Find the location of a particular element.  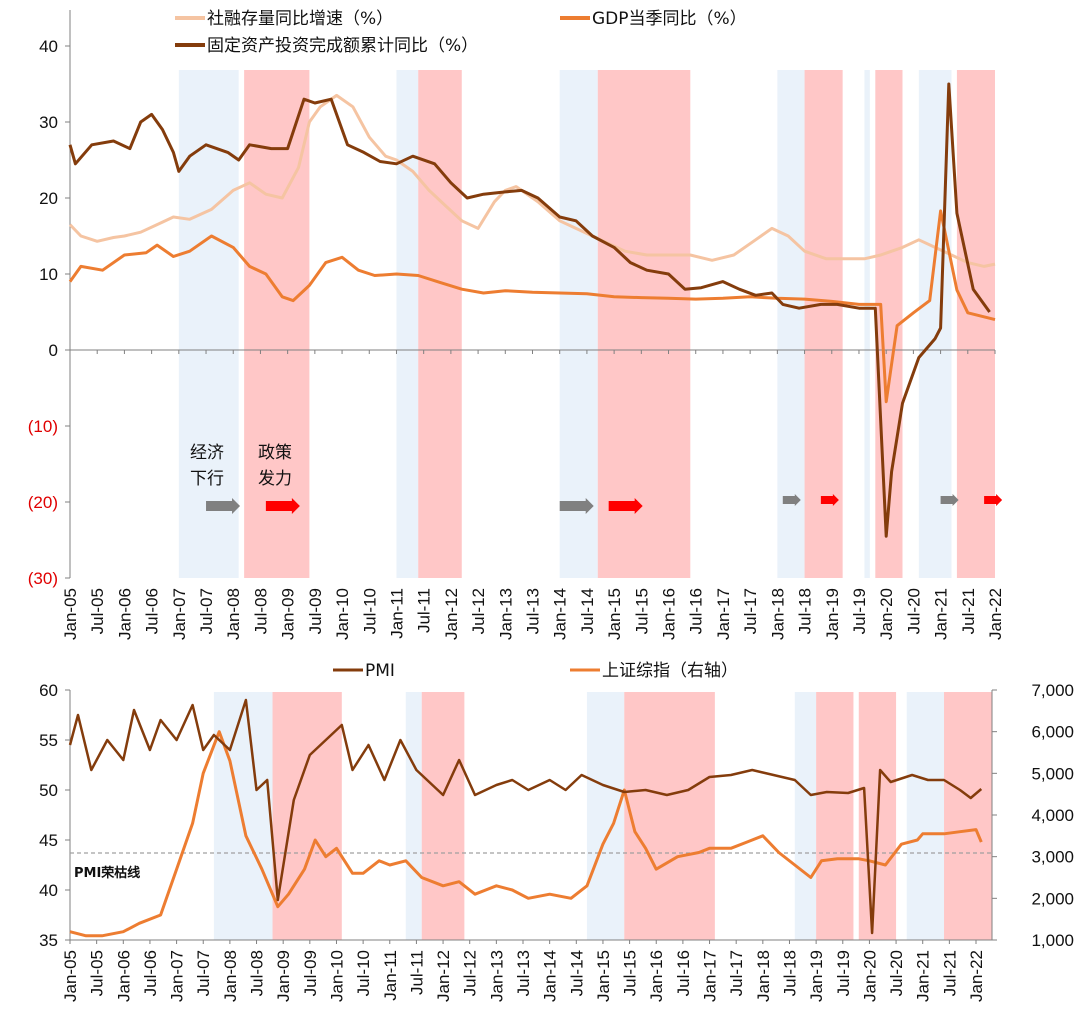

top-x-tick-label: Jan-12 is located at coordinates (451, 614).